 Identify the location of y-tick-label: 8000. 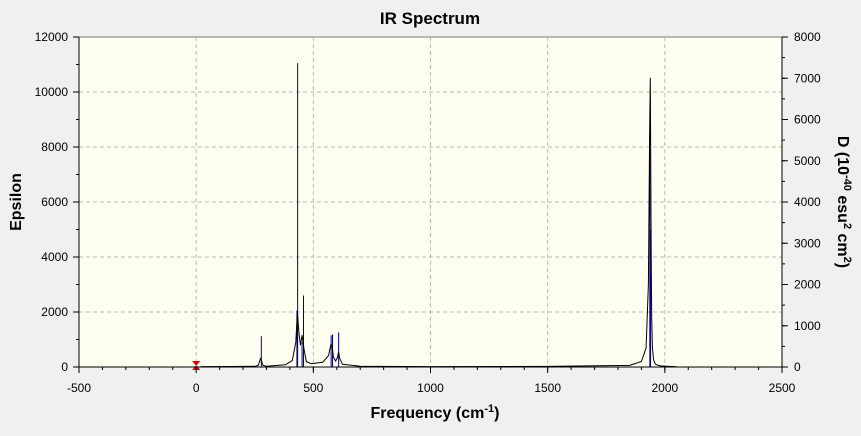
(54, 147).